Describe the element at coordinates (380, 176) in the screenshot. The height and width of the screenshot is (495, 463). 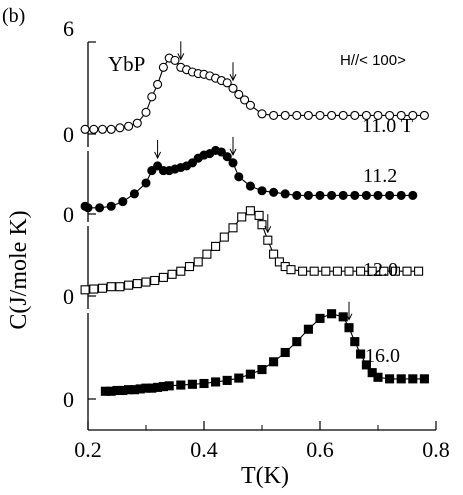
I see `series-label-1: 11.2` at that location.